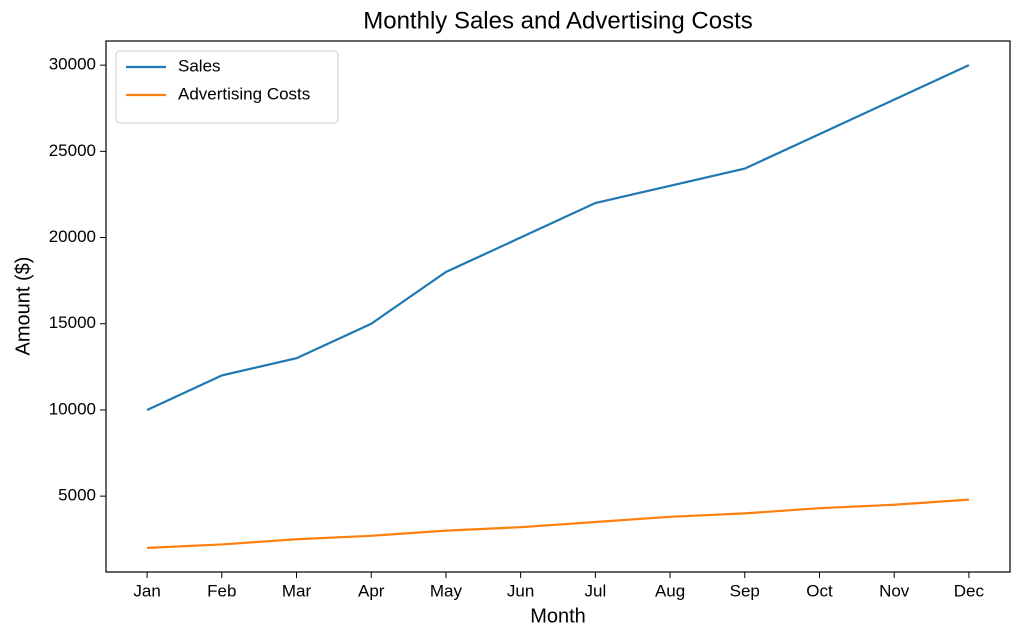  Describe the element at coordinates (595, 590) in the screenshot. I see `x-tick-label: Jul` at that location.